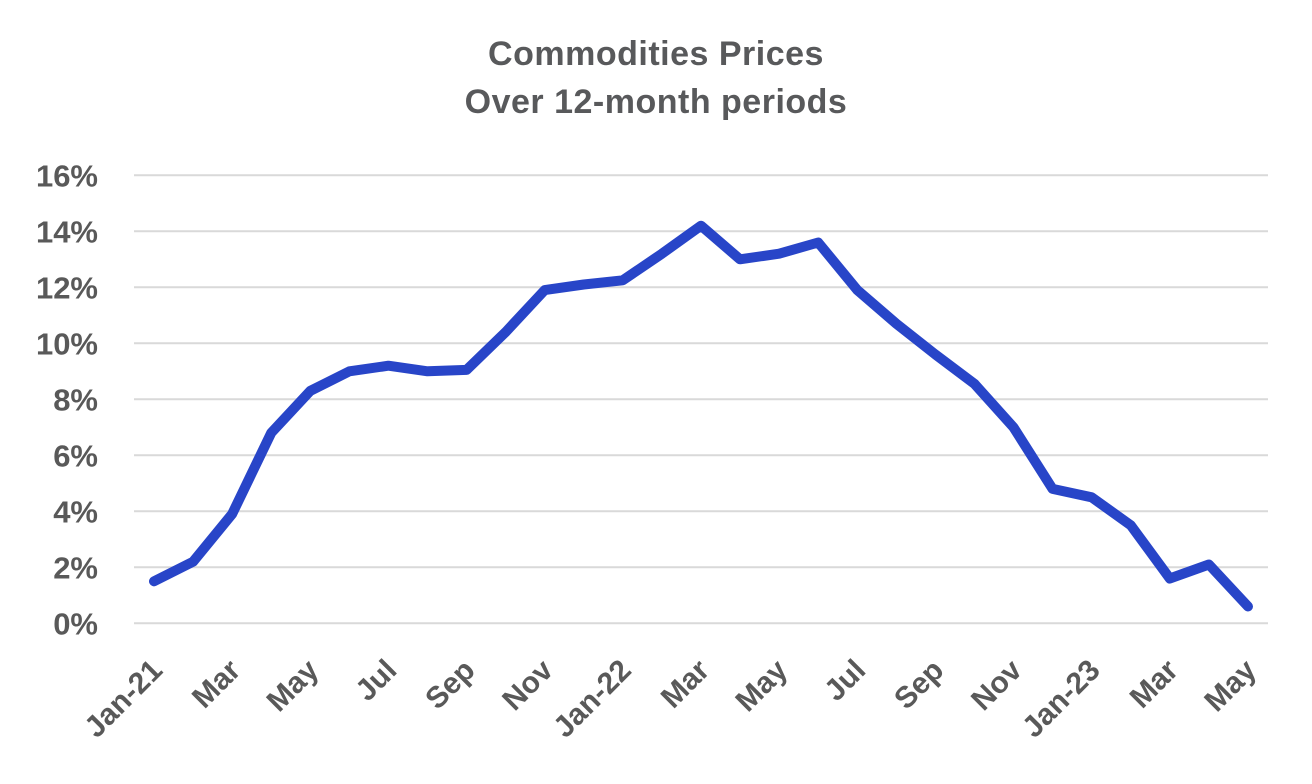  What do you see at coordinates (1061, 699) in the screenshot?
I see `x-axis-tick-label: Jan-23` at bounding box center [1061, 699].